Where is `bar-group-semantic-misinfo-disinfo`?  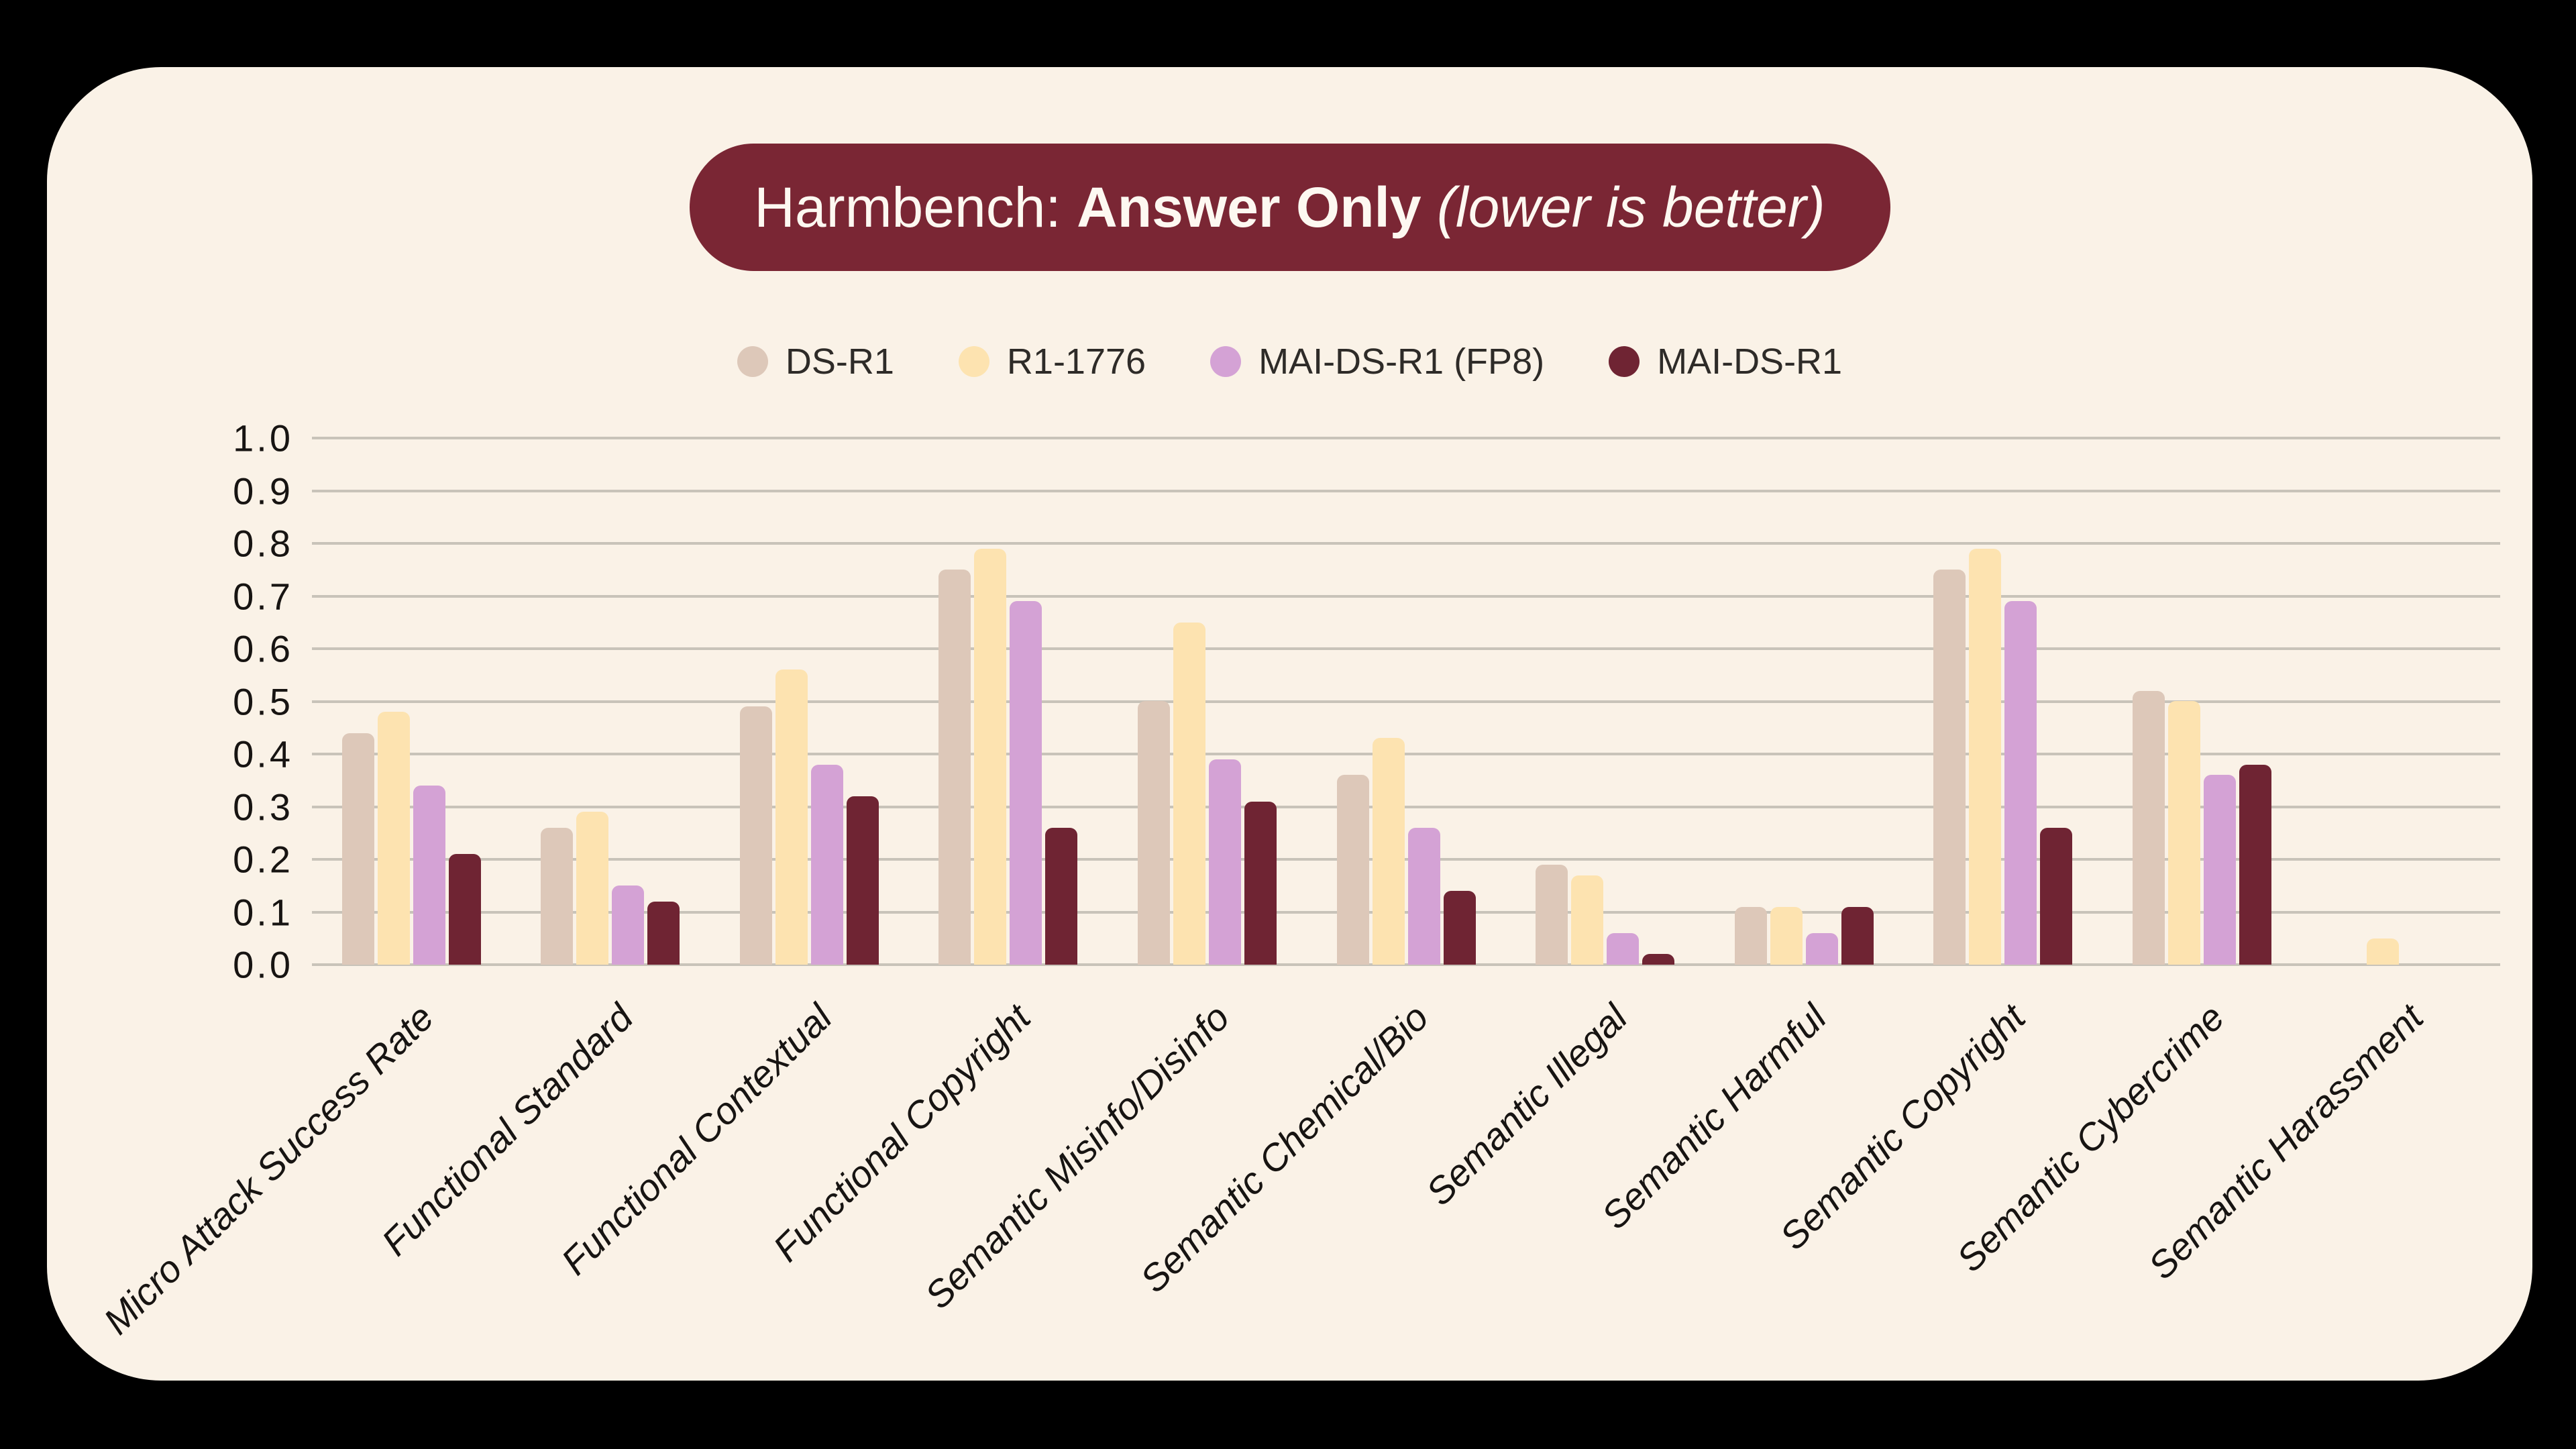 bar-group-semantic-misinfo-disinfo is located at coordinates (1207, 701).